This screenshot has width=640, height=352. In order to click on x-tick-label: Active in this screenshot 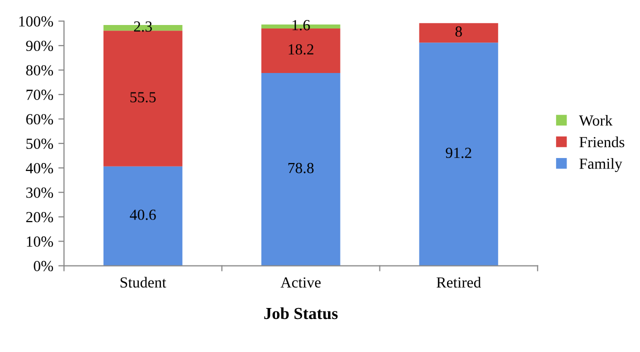, I will do `click(300, 282)`.